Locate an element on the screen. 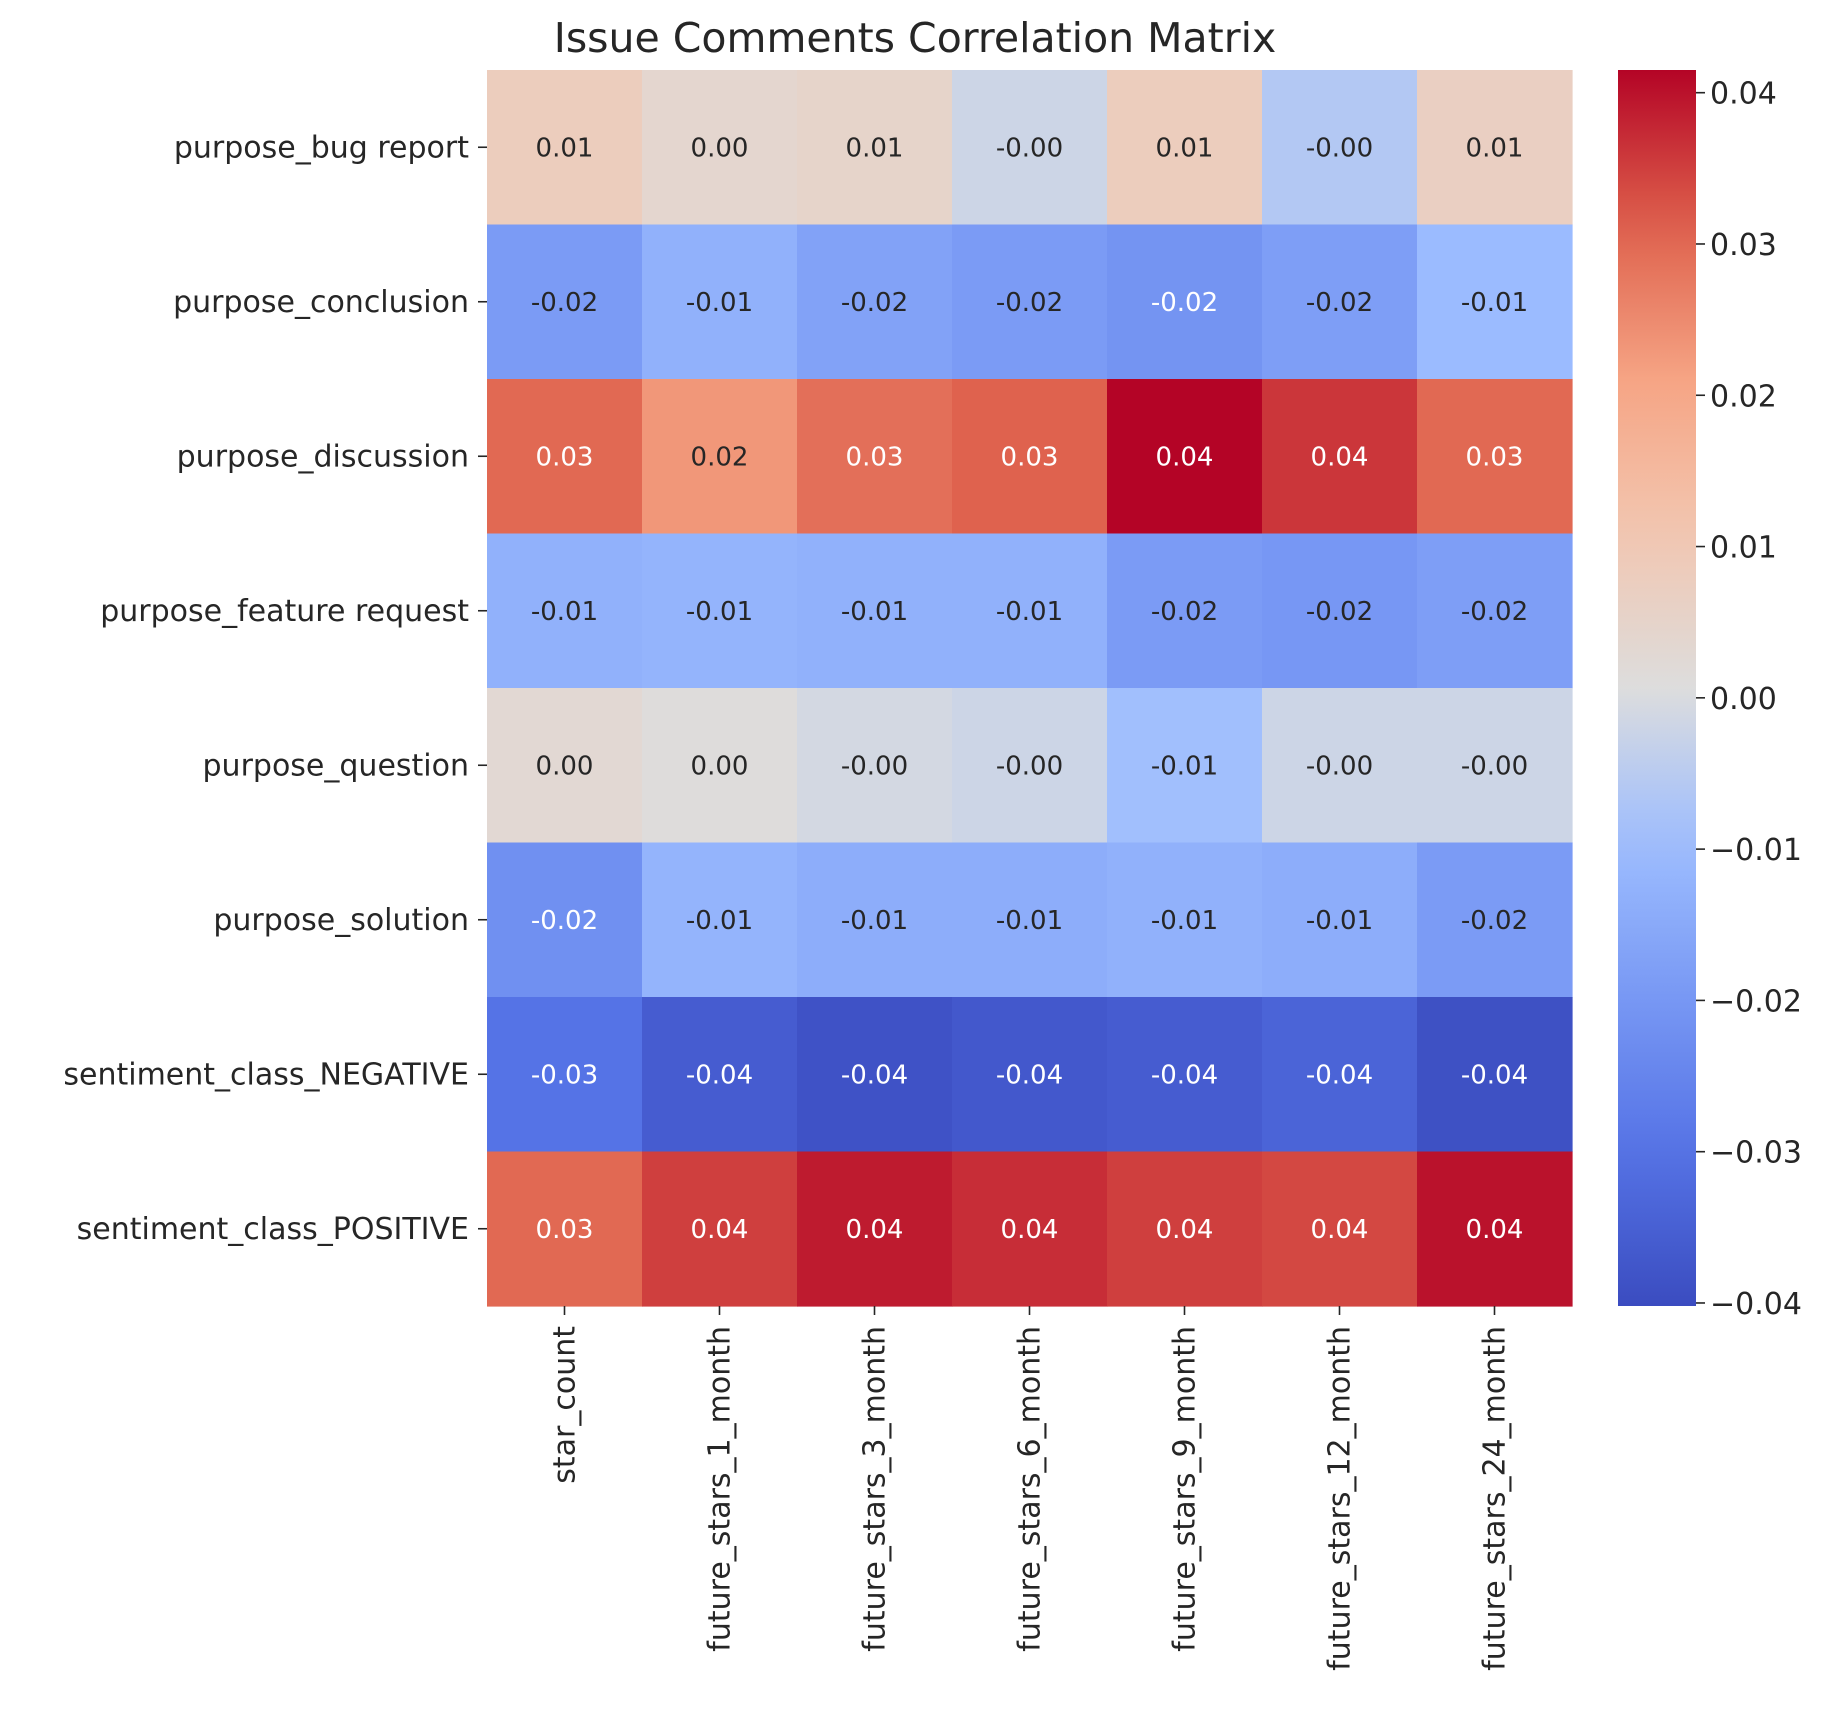 The height and width of the screenshot is (1716, 1830). cell-value-label-r3-c4: -0.02 is located at coordinates (1184, 612).